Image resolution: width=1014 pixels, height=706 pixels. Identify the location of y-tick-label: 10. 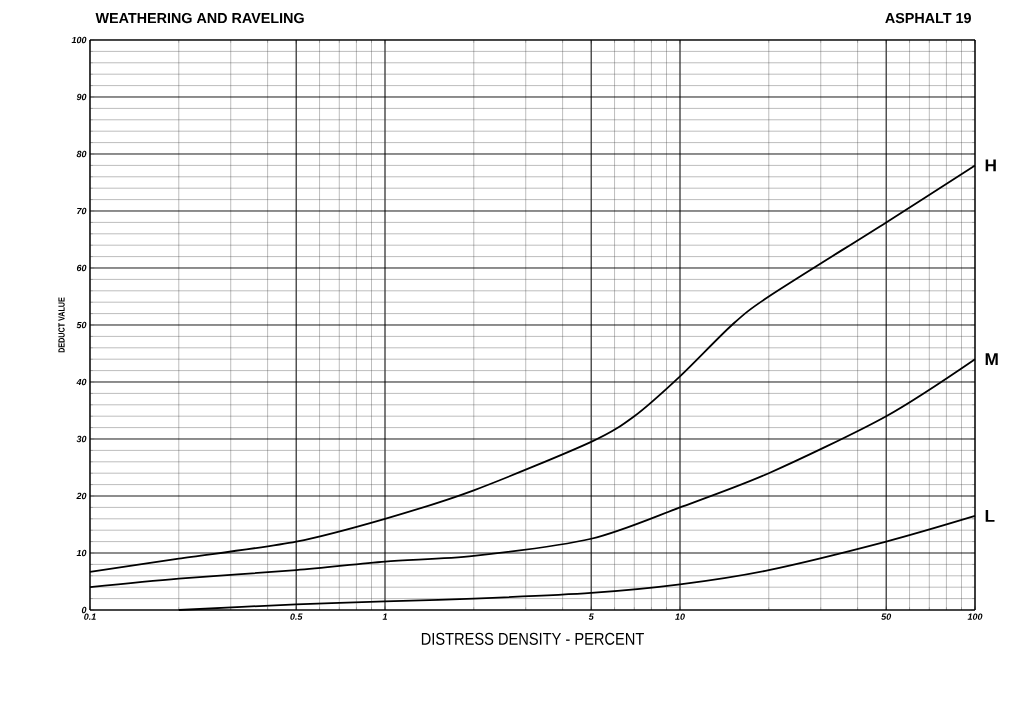
(81, 553).